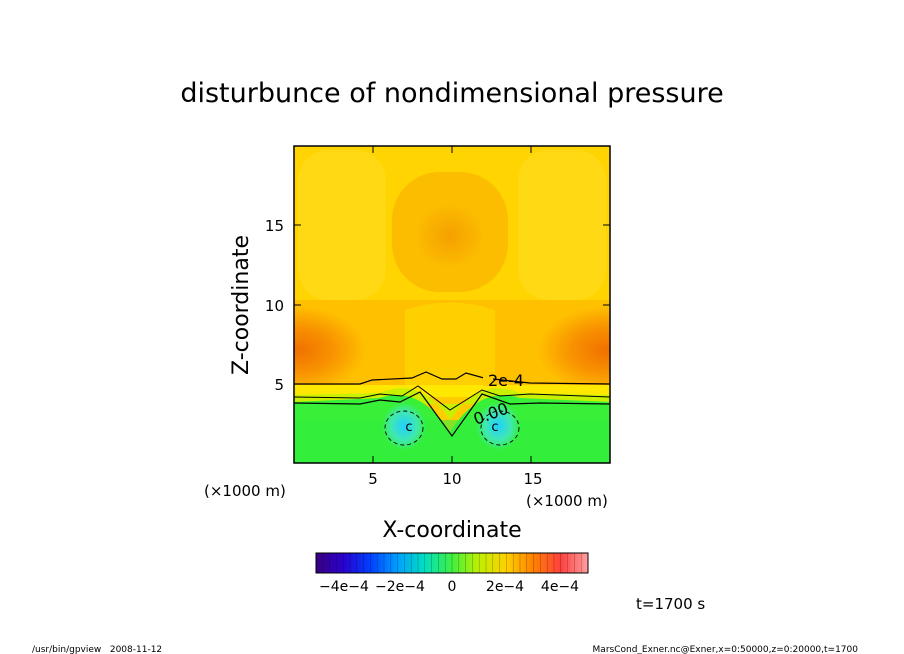  What do you see at coordinates (344, 587) in the screenshot?
I see `colorbar-tick-label: −4e−4` at bounding box center [344, 587].